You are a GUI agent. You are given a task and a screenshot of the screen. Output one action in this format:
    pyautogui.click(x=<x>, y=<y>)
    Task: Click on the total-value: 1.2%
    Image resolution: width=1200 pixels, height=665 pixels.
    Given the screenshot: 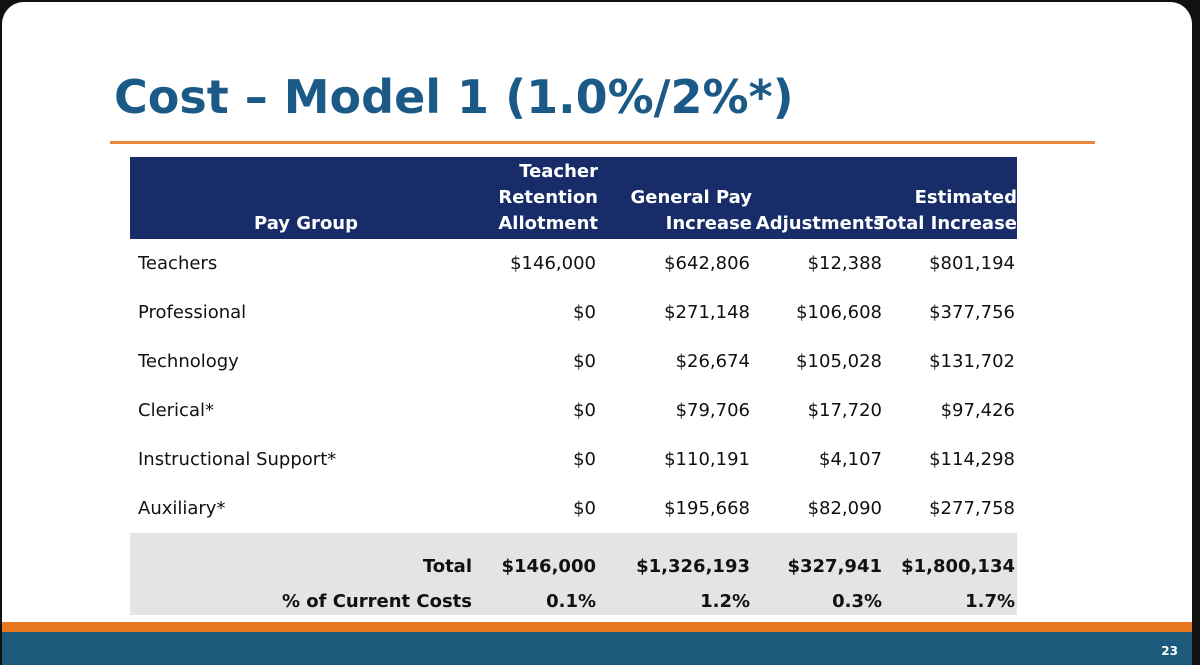 What is the action you would take?
    pyautogui.click(x=725, y=601)
    